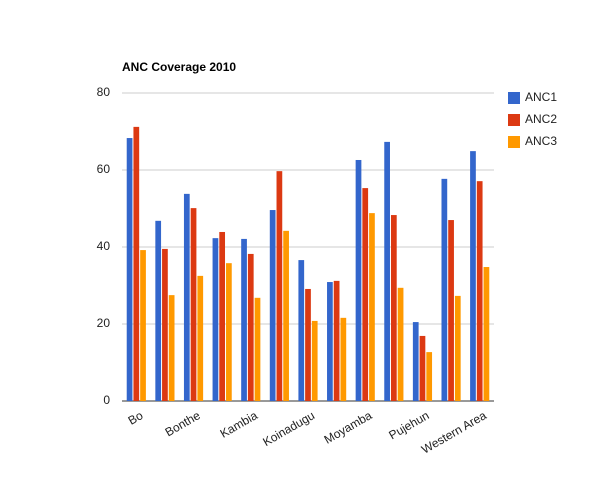  Describe the element at coordinates (288, 428) in the screenshot. I see `x-tick-label: Koinadugu` at that location.